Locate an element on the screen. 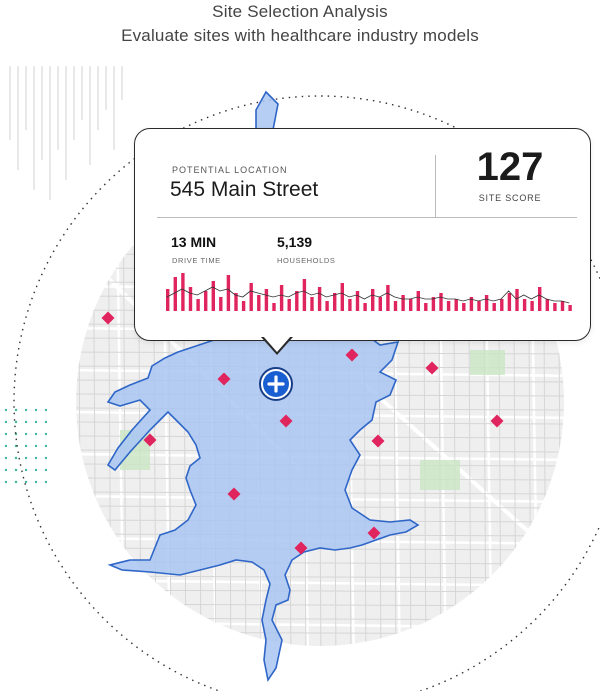 This screenshot has width=600, height=691. decorative-lines is located at coordinates (66, 133).